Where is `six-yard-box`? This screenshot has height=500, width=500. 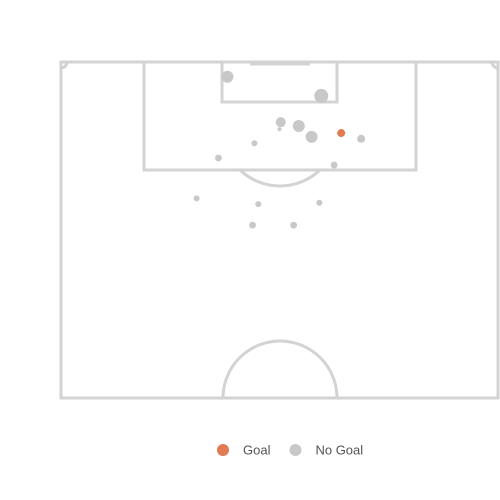 six-yard-box is located at coordinates (279, 82).